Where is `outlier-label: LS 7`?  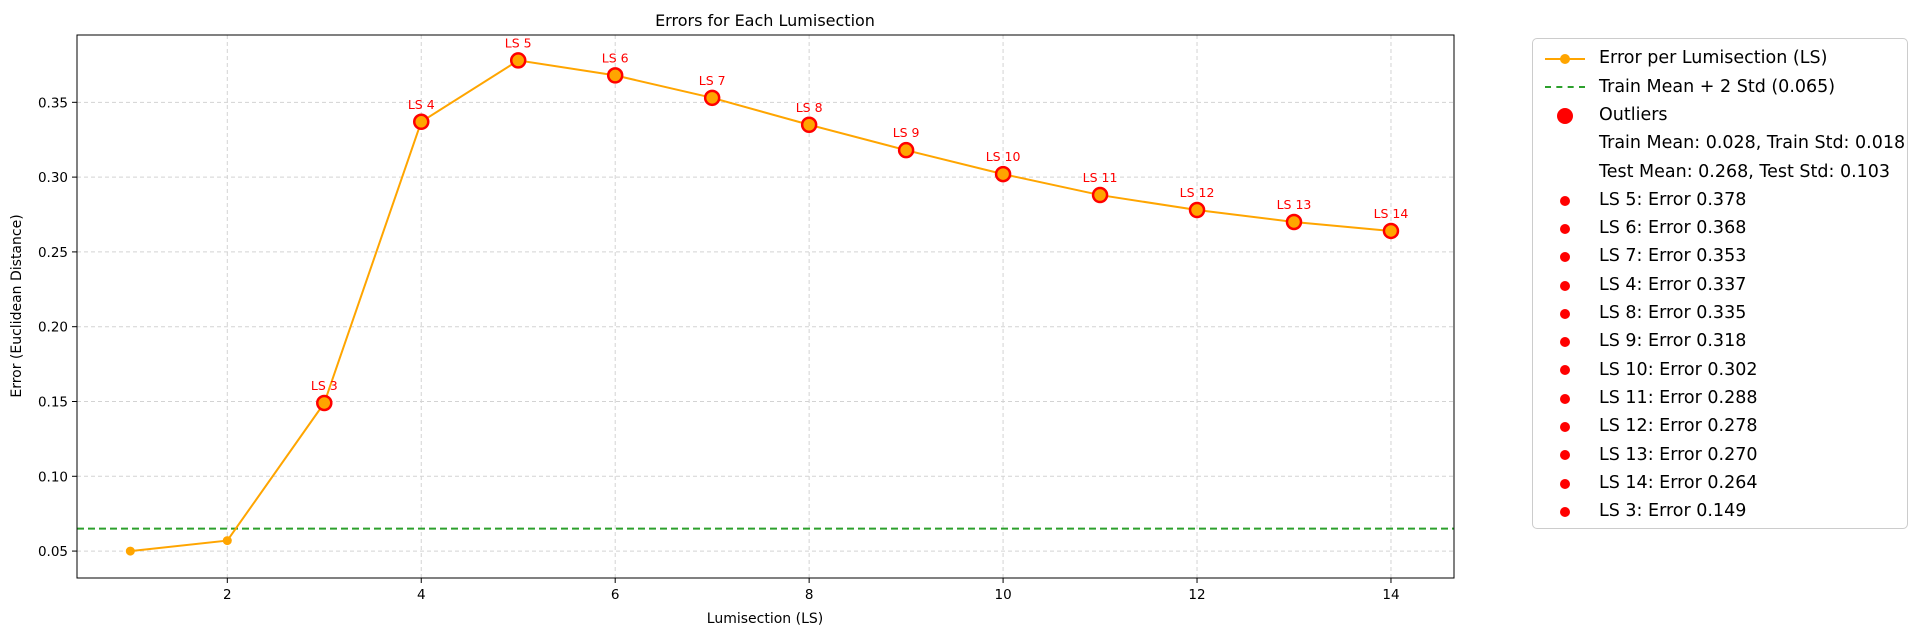
outlier-label: LS 7 is located at coordinates (712, 80).